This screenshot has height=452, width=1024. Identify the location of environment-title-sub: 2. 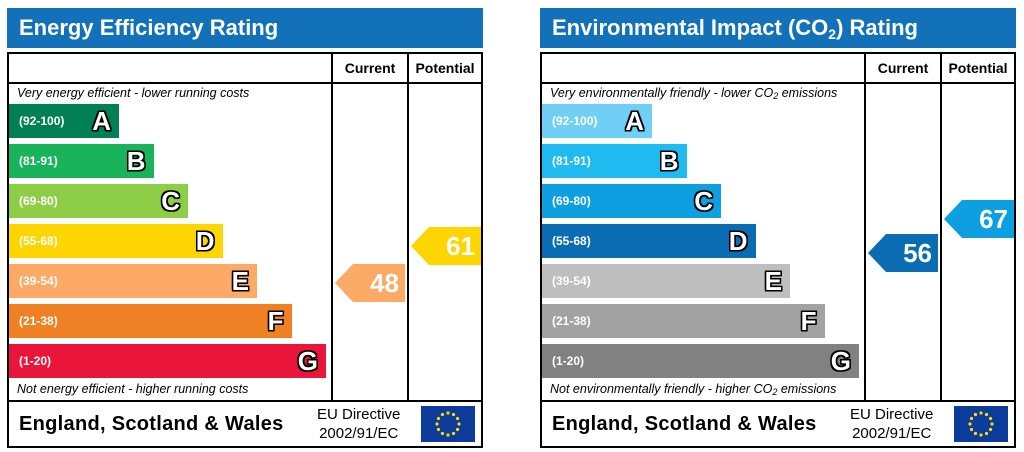
(832, 34).